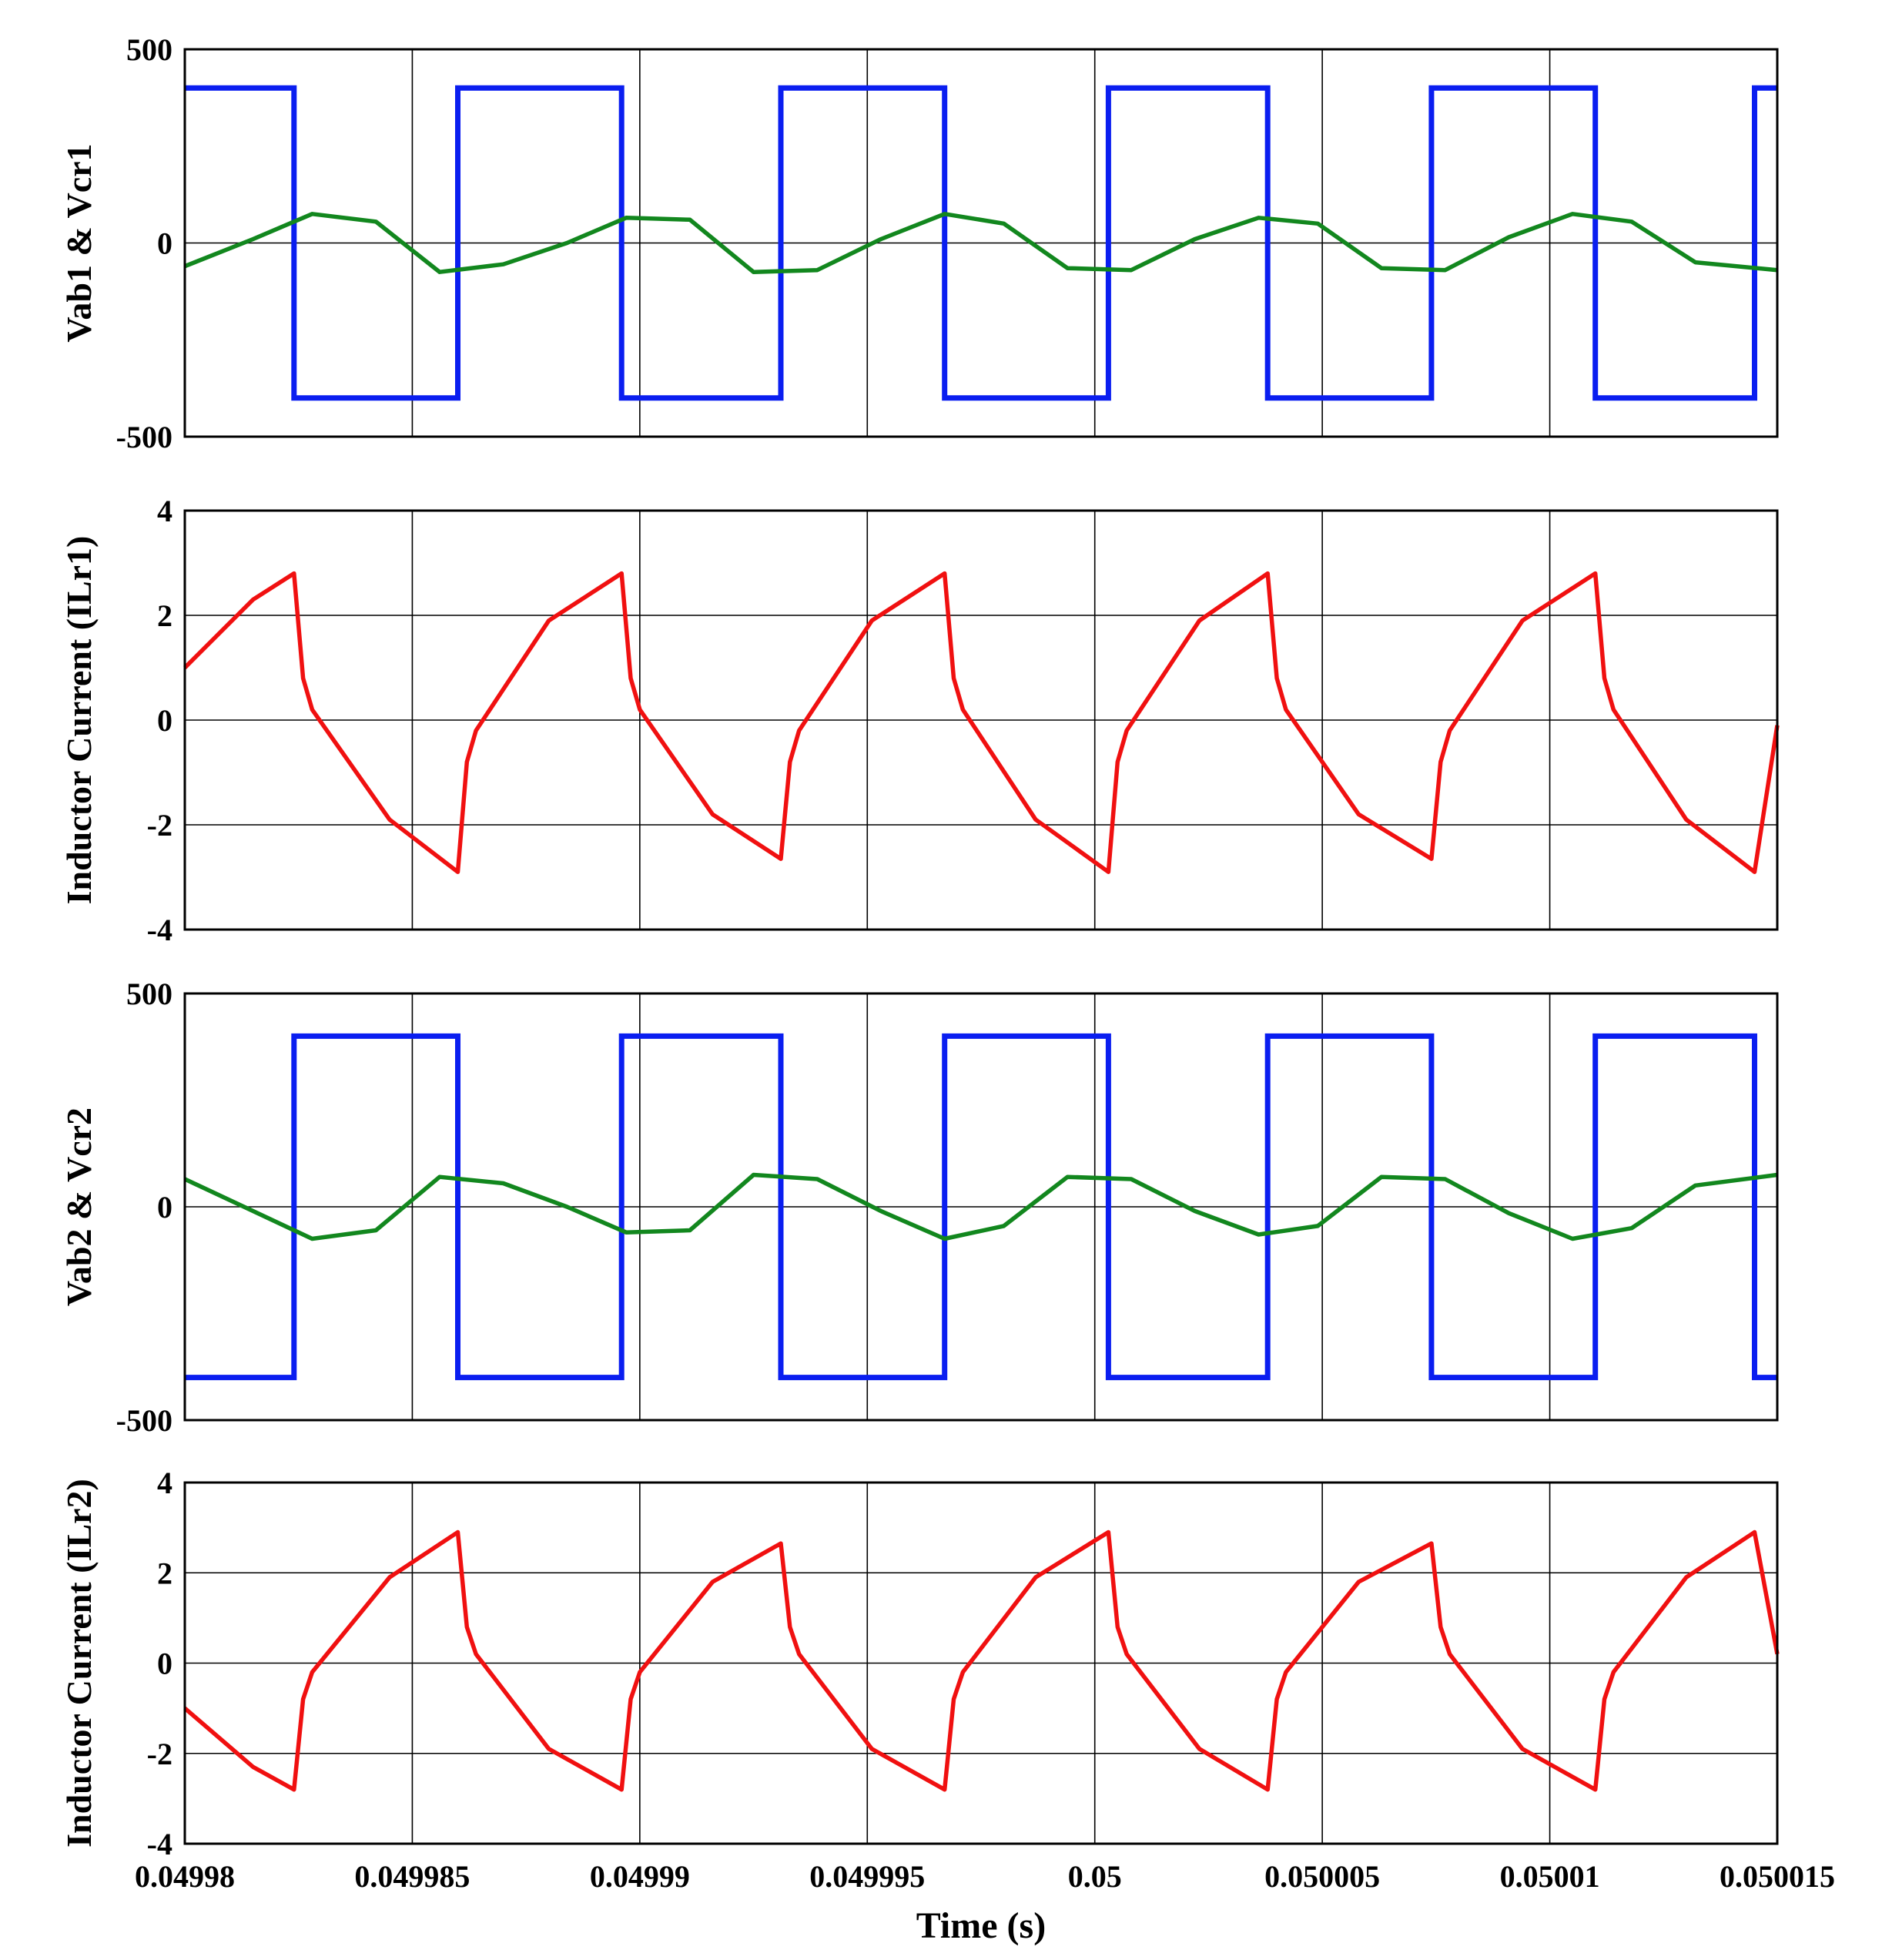 The image size is (1882, 1960). I want to click on series-vcr1, so click(980, 243).